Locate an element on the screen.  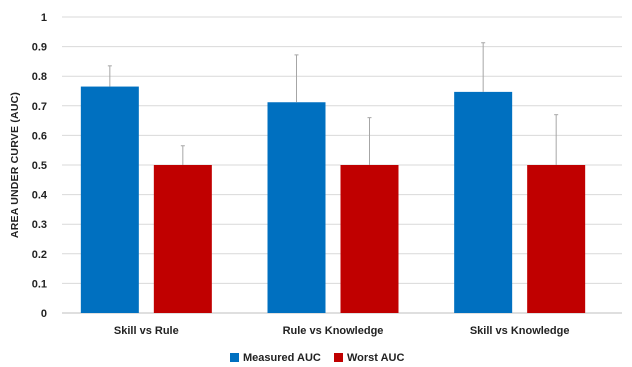
x-category-label: Skill vs Rule is located at coordinates (146, 331).